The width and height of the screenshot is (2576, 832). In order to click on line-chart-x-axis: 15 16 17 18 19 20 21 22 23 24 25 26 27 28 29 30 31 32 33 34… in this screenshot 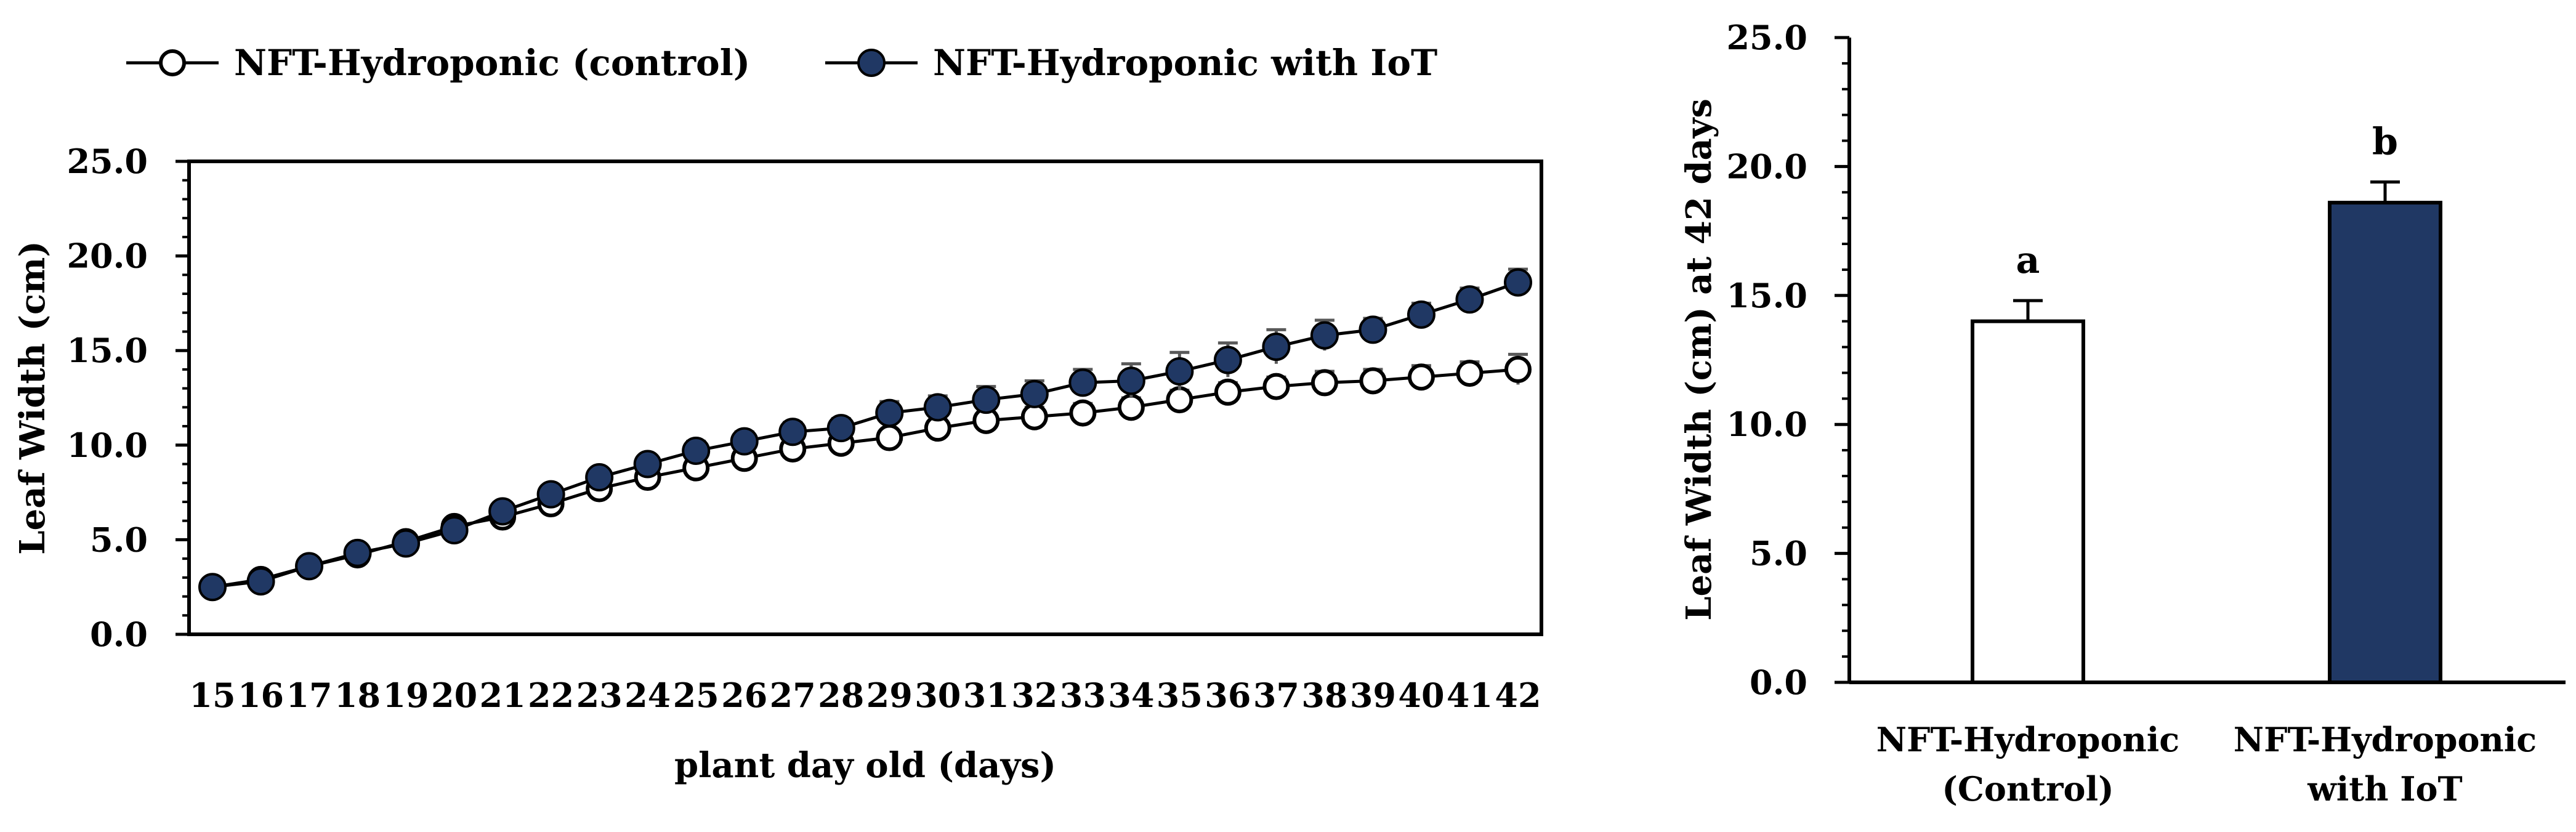, I will do `click(865, 695)`.